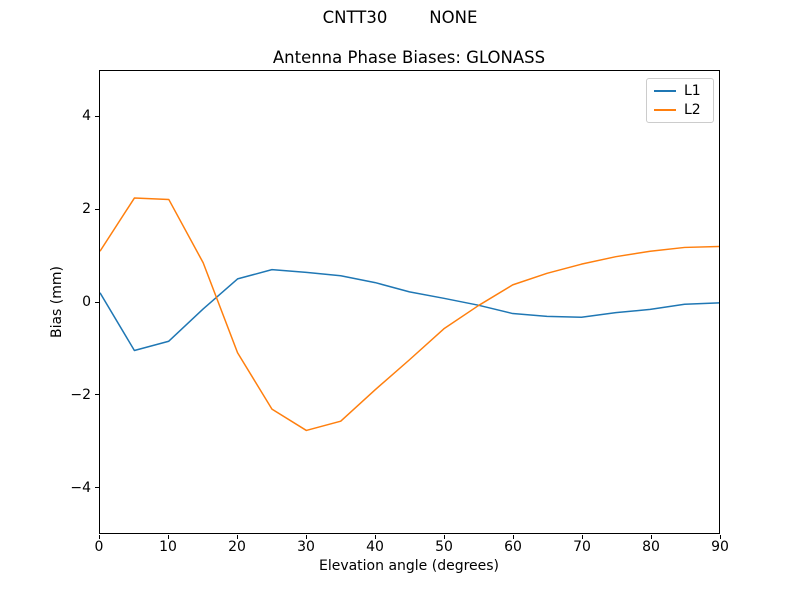 The height and width of the screenshot is (600, 800). What do you see at coordinates (400, 17) in the screenshot?
I see `suptitle: CNTT30 NONE` at bounding box center [400, 17].